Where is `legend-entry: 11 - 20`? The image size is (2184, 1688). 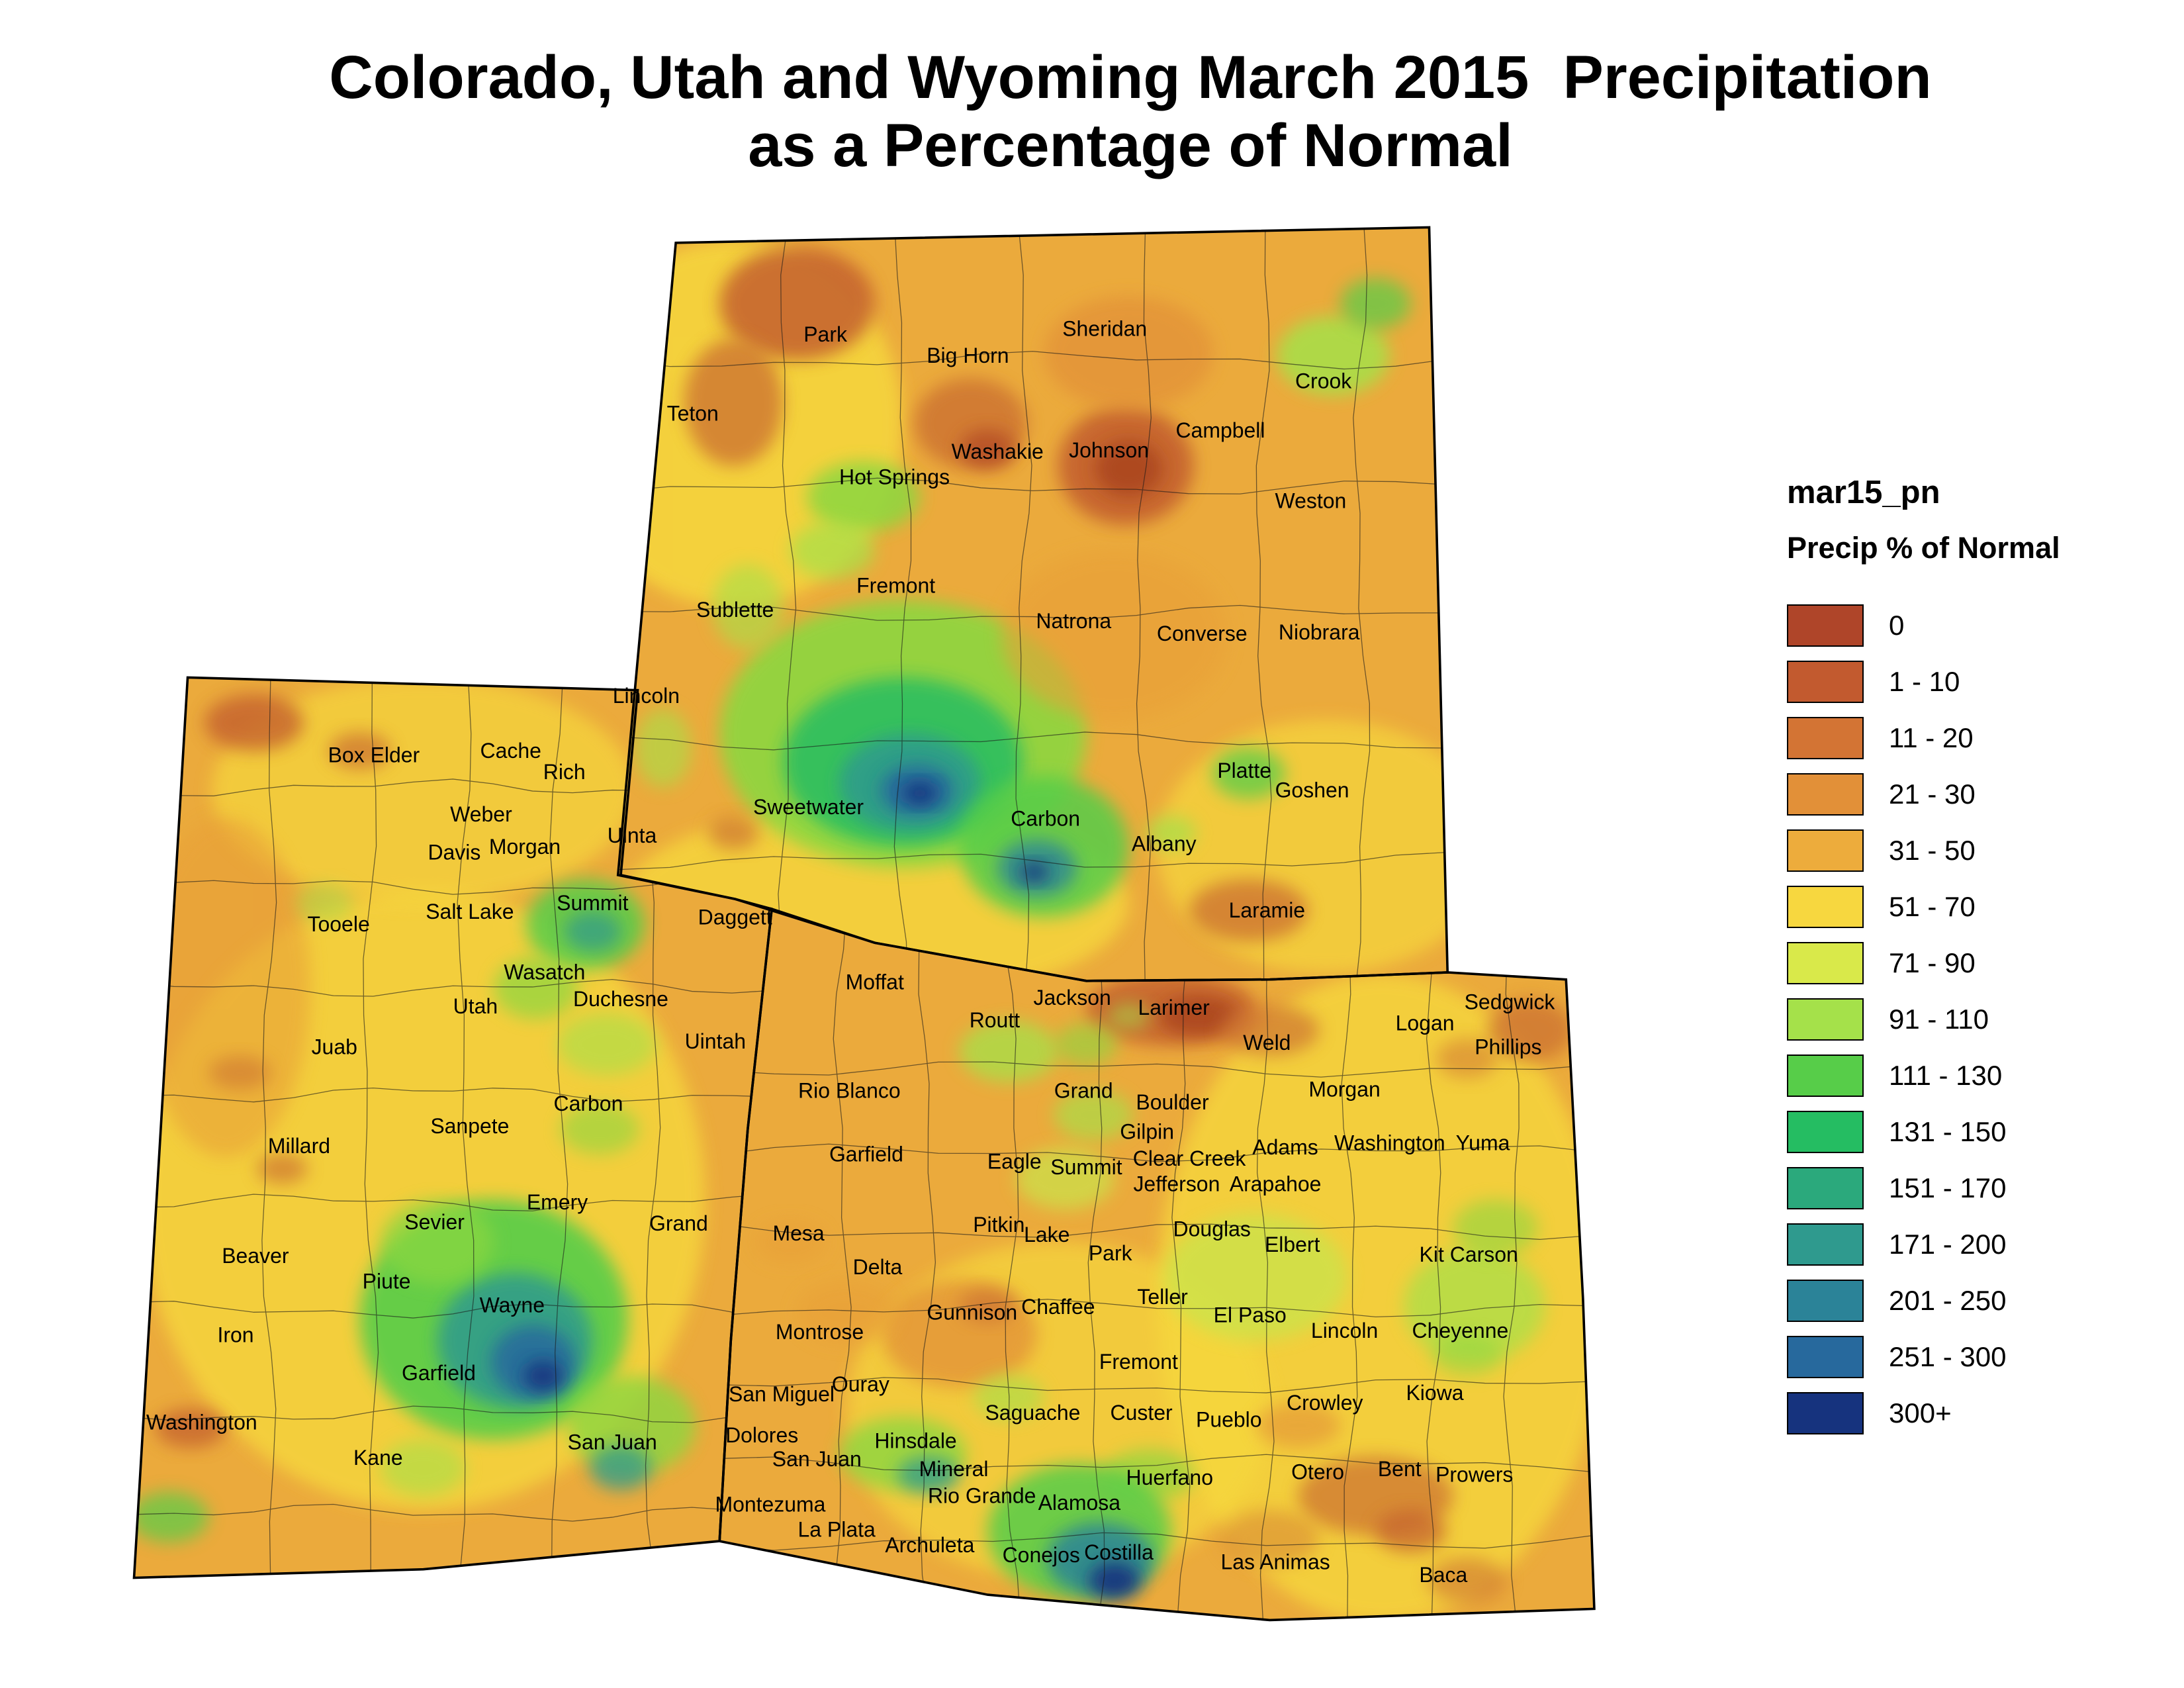 legend-entry: 11 - 20 is located at coordinates (1923, 738).